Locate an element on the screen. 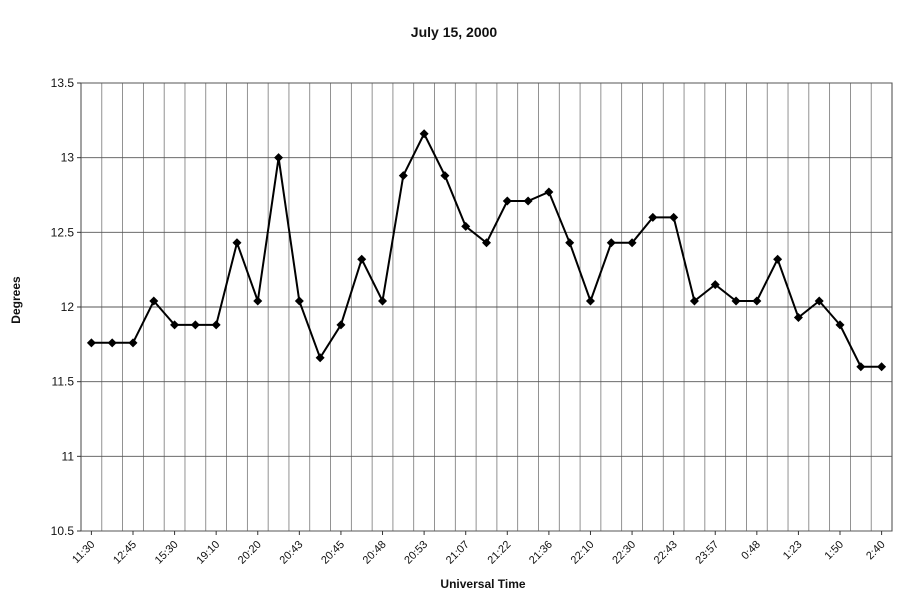 This screenshot has height=596, width=908. y-tick-label: 13 is located at coordinates (68, 158).